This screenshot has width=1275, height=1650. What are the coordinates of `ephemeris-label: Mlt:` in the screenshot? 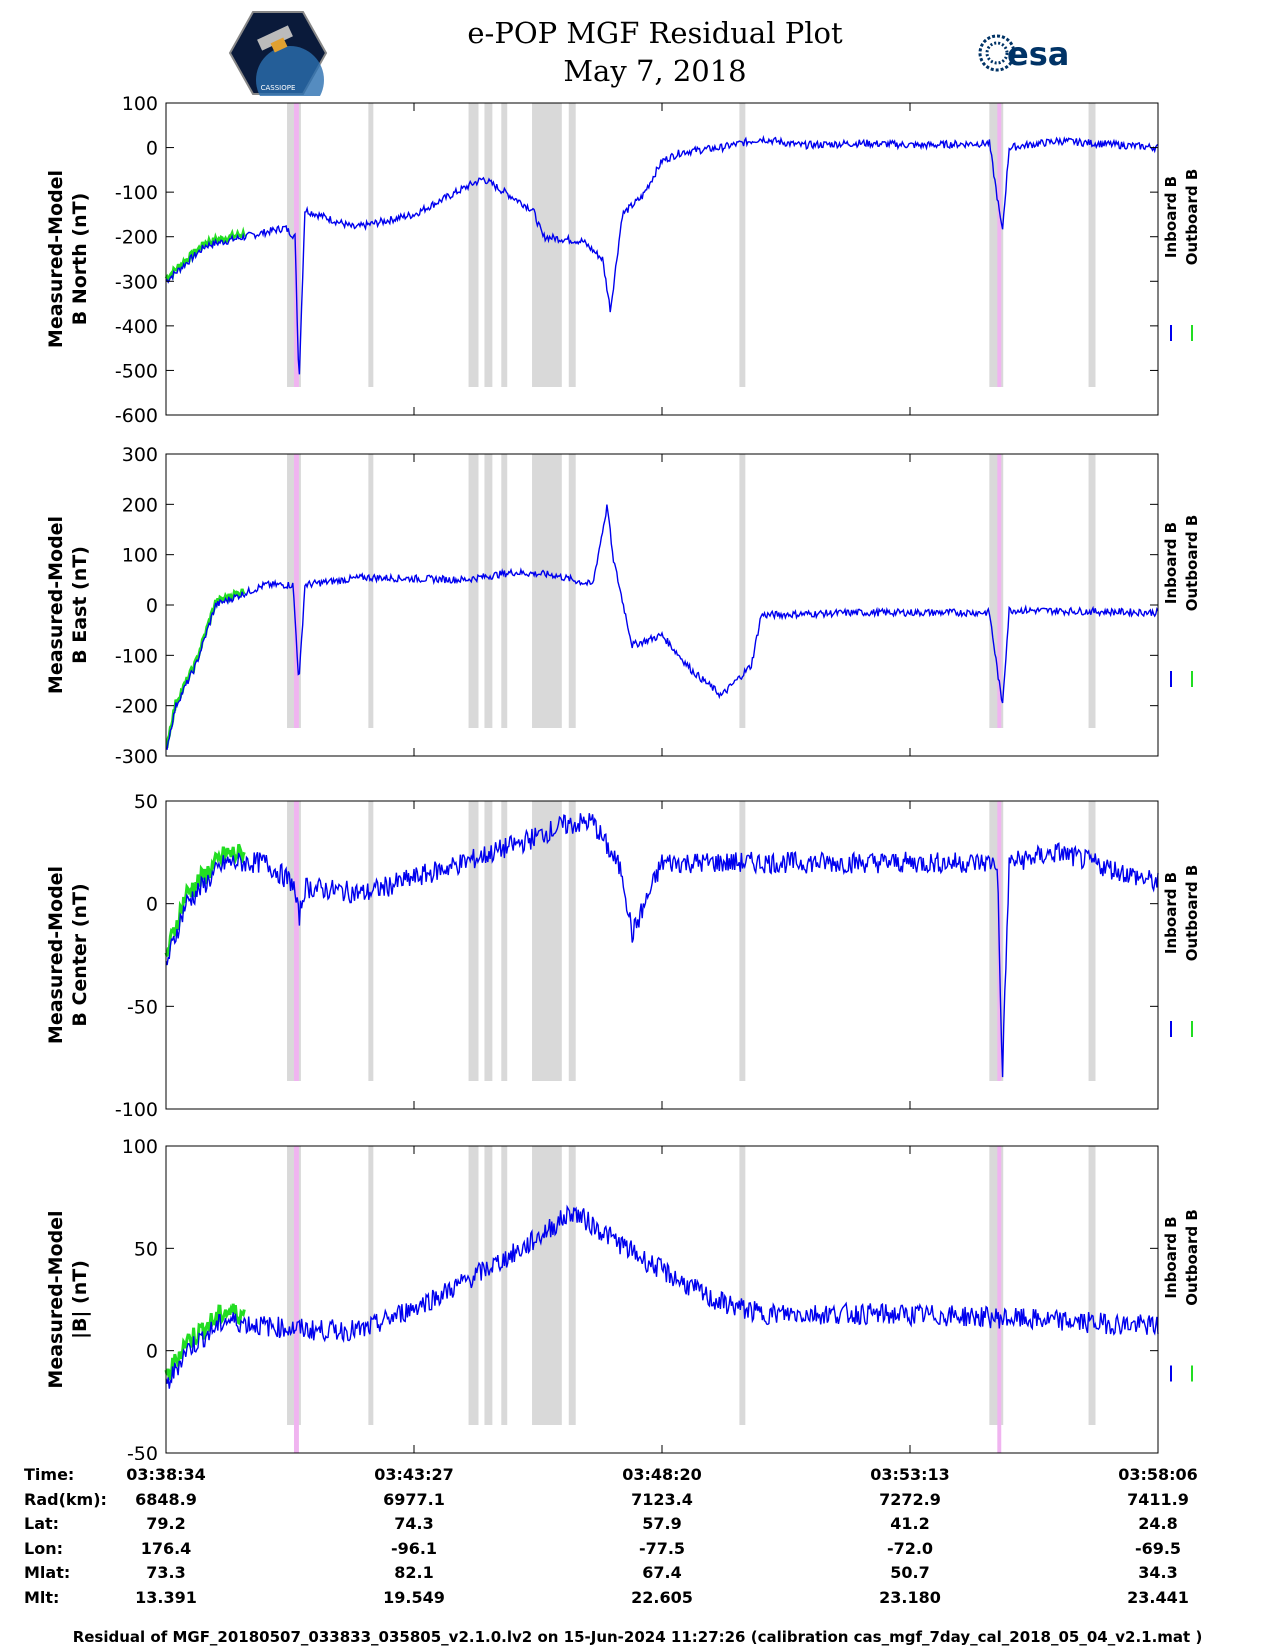 It's located at (42, 1597).